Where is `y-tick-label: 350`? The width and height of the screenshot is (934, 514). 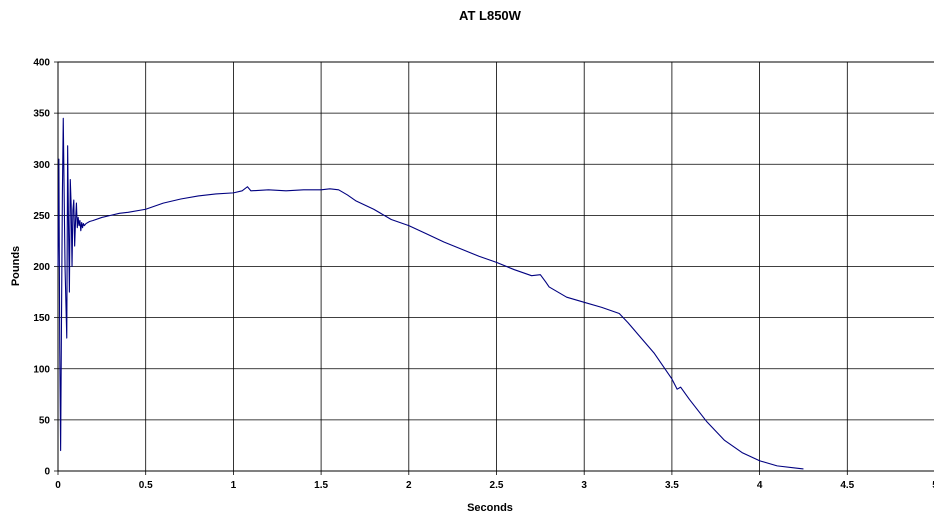 y-tick-label: 350 is located at coordinates (41, 114).